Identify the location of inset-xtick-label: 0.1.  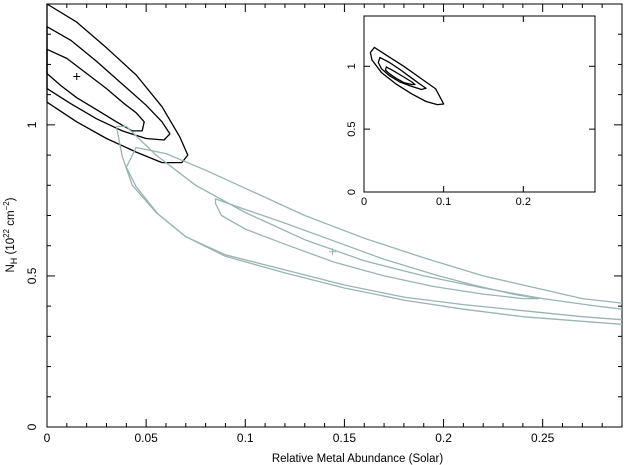
(443, 202).